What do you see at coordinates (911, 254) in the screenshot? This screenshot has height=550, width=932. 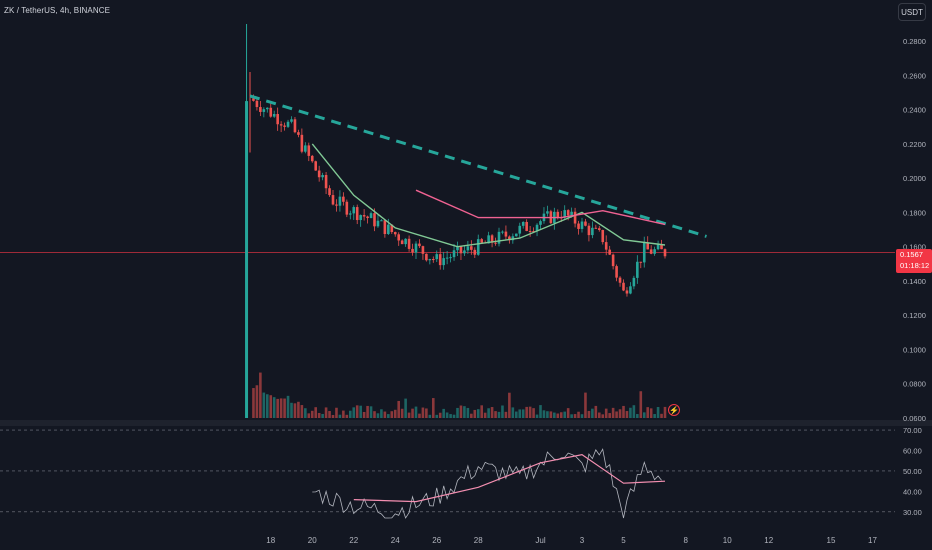 I see `last-price: 0.1567` at bounding box center [911, 254].